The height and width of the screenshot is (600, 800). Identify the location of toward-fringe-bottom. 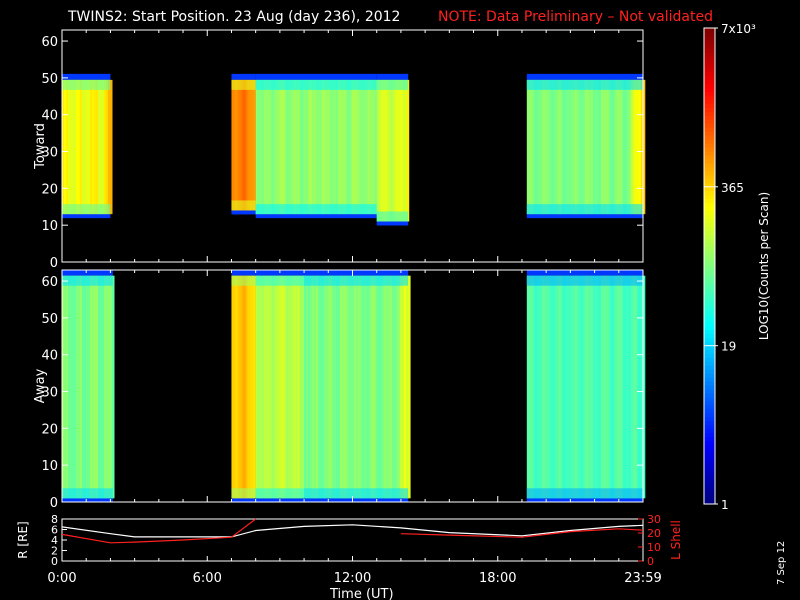
(316, 215).